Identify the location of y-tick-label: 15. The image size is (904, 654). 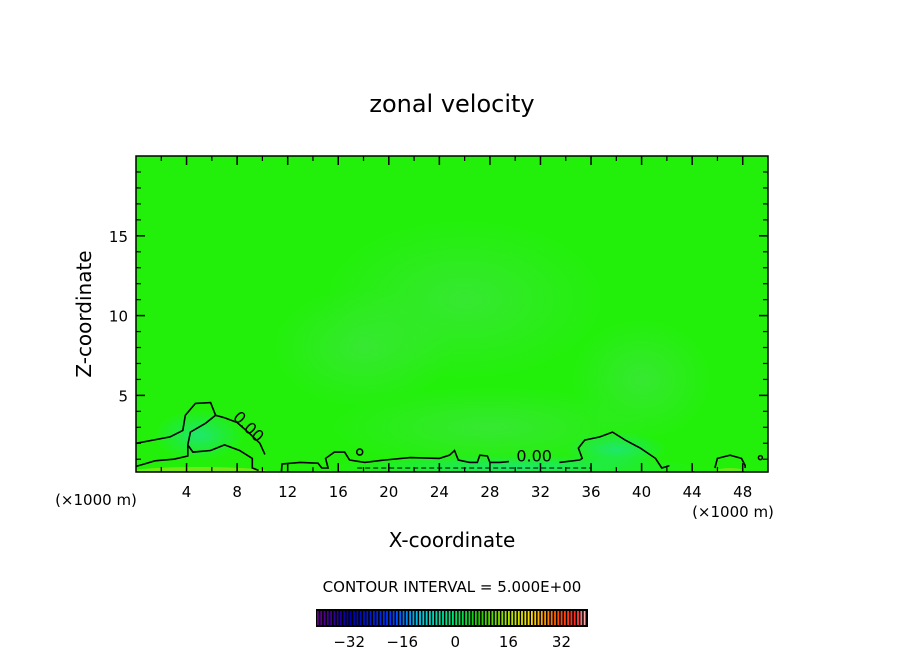
(118, 237).